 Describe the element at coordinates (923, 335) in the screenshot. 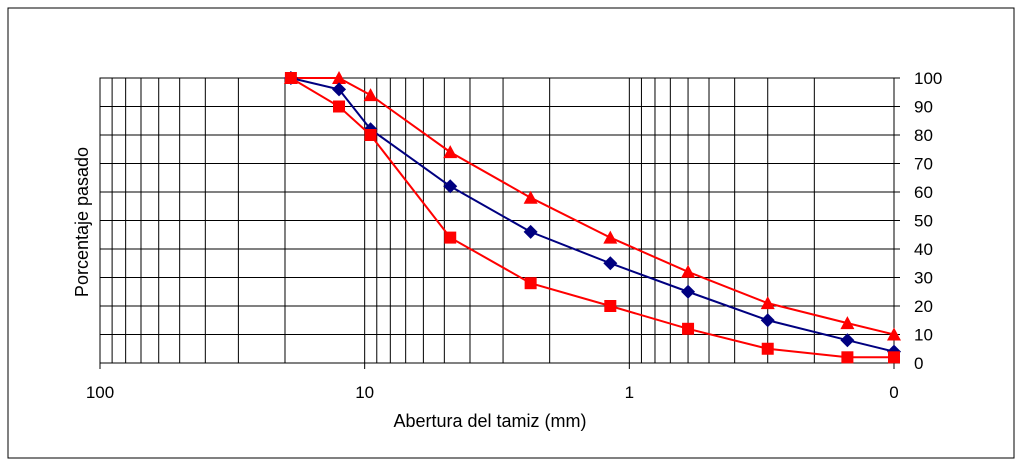

I see `y-tick-label: 10` at that location.